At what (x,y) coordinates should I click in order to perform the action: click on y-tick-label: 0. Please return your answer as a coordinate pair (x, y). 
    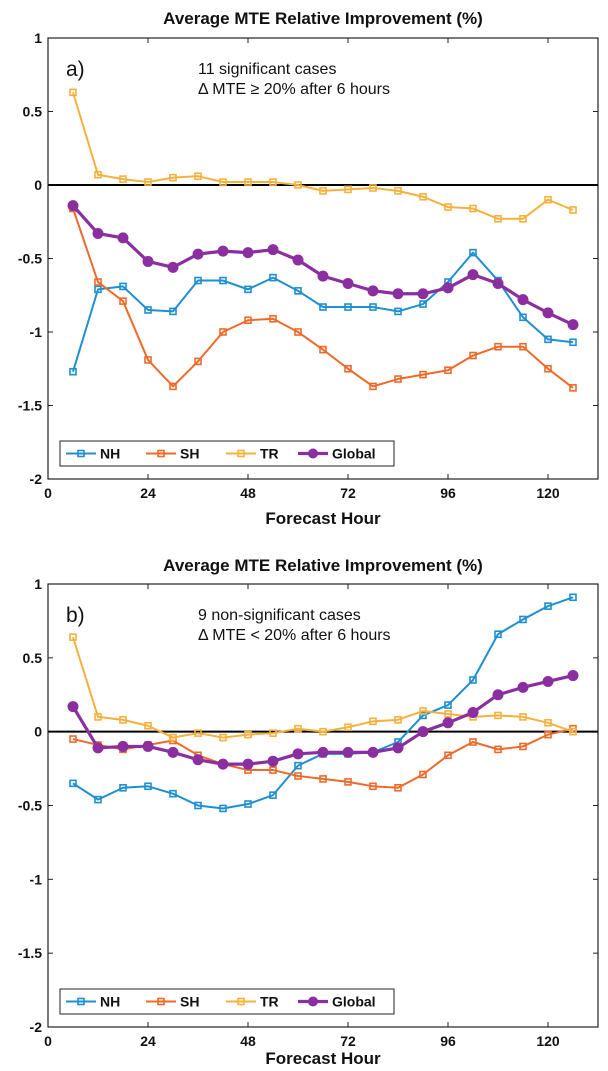
    Looking at the image, I should click on (38, 185).